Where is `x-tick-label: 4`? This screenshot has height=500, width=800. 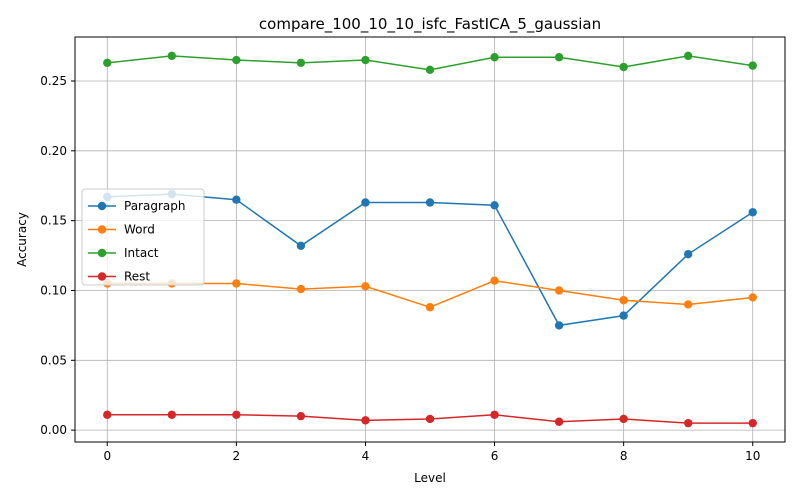 x-tick-label: 4 is located at coordinates (366, 456).